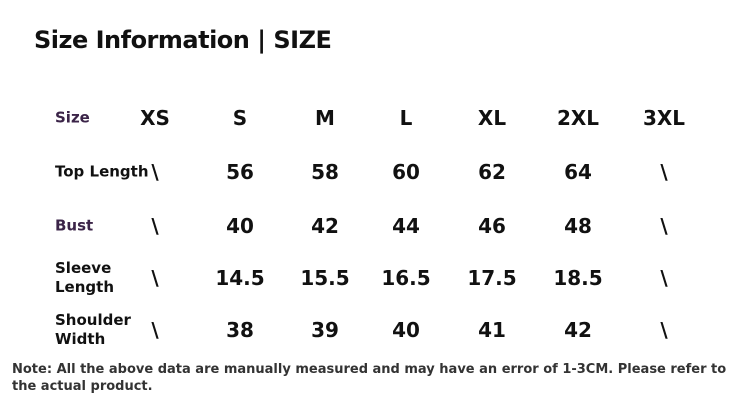 This screenshot has height=408, width=750. Describe the element at coordinates (492, 172) in the screenshot. I see `measurement: 62` at that location.